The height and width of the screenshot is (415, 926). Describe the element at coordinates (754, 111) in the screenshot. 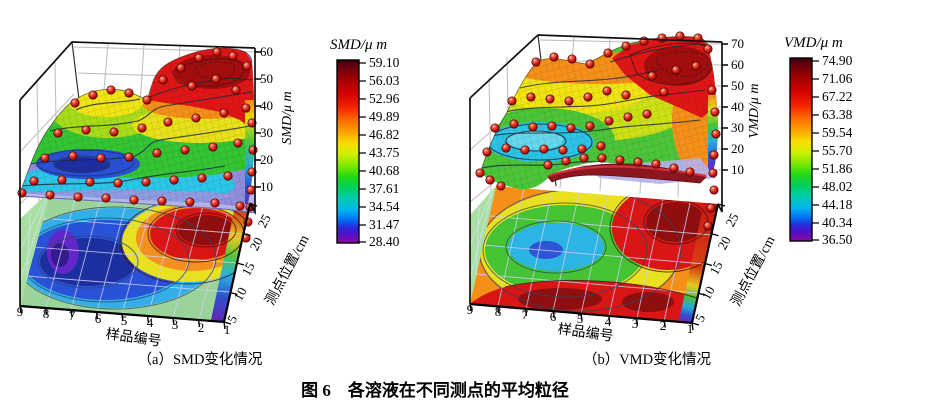

I see `z-axis-label: VMD/μ m` at that location.